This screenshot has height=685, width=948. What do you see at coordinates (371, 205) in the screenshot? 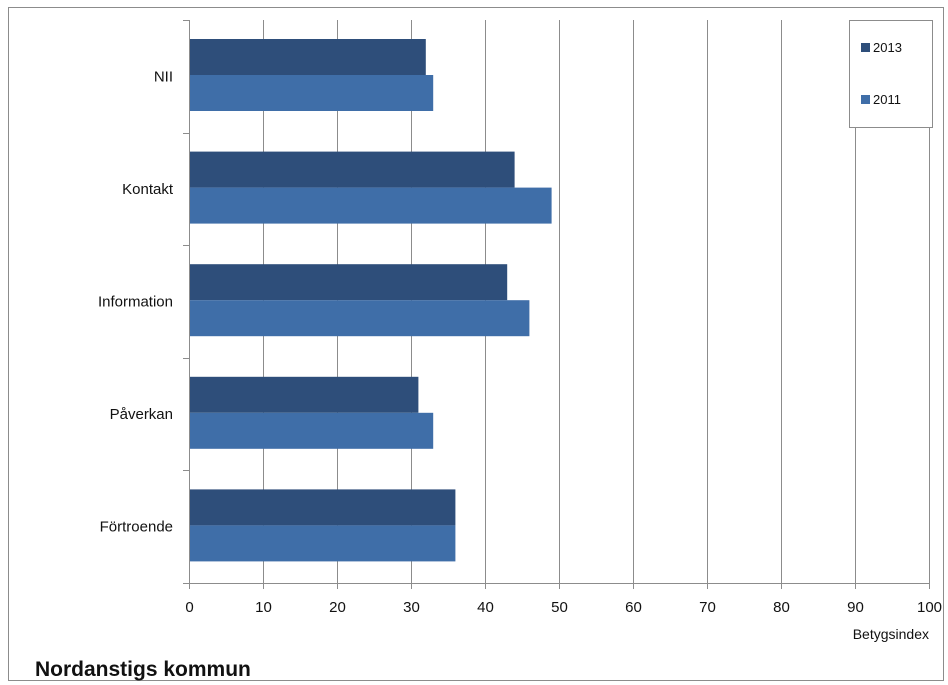
I see `bar-2011-kontakt` at bounding box center [371, 205].